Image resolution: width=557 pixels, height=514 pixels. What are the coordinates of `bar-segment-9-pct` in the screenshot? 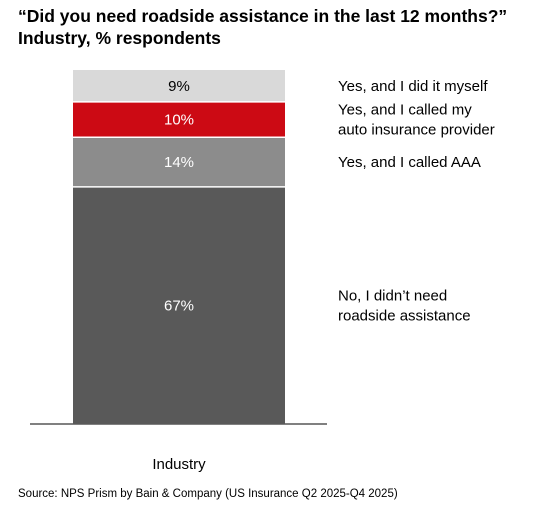 It's located at (179, 86).